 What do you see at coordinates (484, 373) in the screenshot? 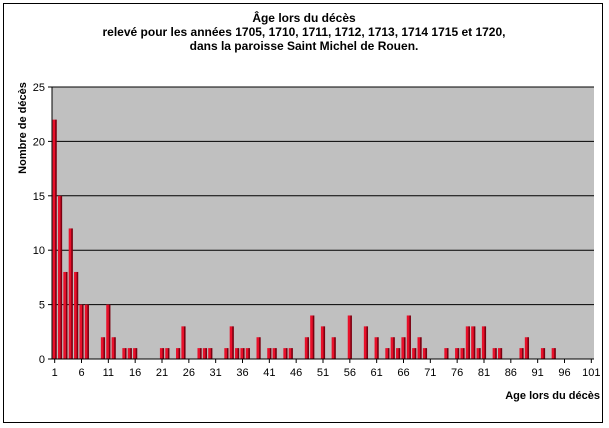
I see `x-tick-label: 81` at bounding box center [484, 373].